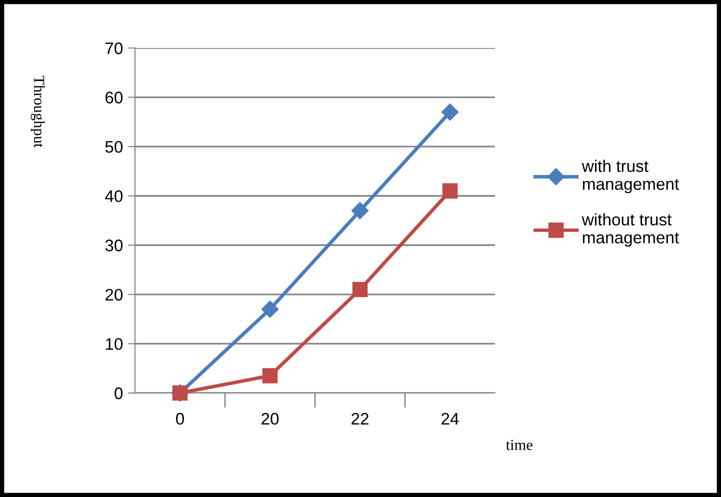 The height and width of the screenshot is (497, 721). Describe the element at coordinates (114, 98) in the screenshot. I see `y-tick-label: 60` at that location.